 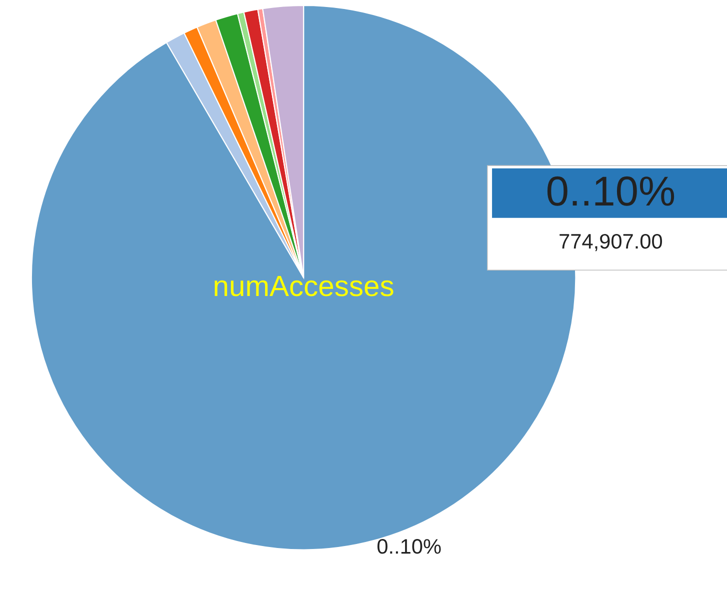 I want to click on slice-label: 0..10%, so click(x=409, y=546).